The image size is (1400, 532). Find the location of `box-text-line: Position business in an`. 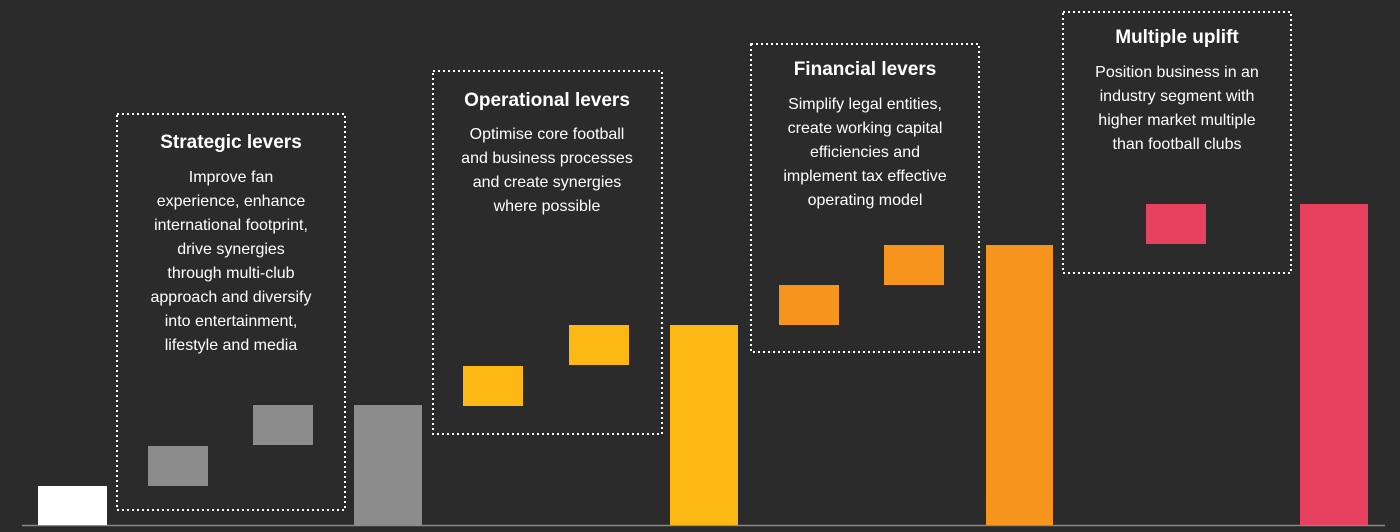

box-text-line: Position business in an is located at coordinates (1177, 72).